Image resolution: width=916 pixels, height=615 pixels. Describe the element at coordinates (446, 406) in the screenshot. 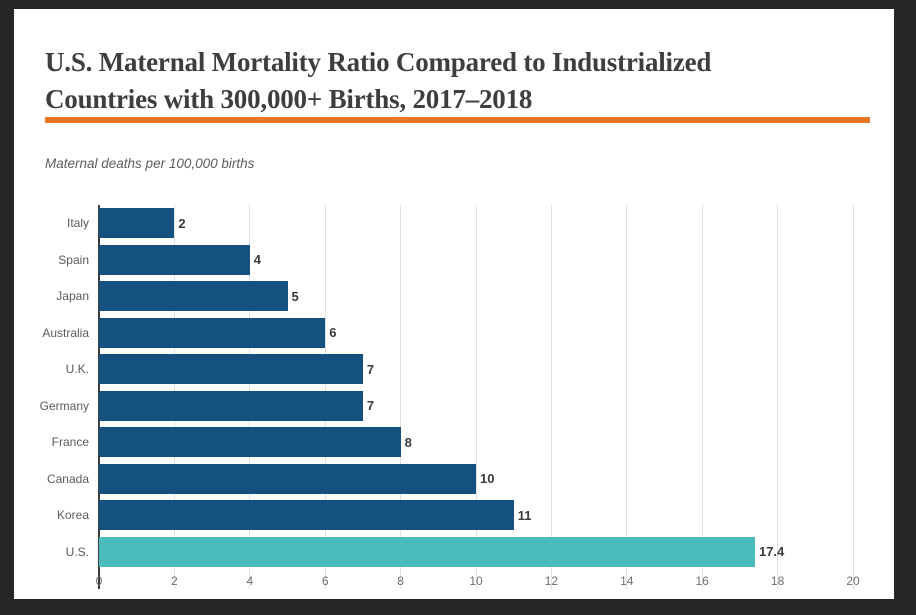

I see `bar-row: Germany 7` at that location.